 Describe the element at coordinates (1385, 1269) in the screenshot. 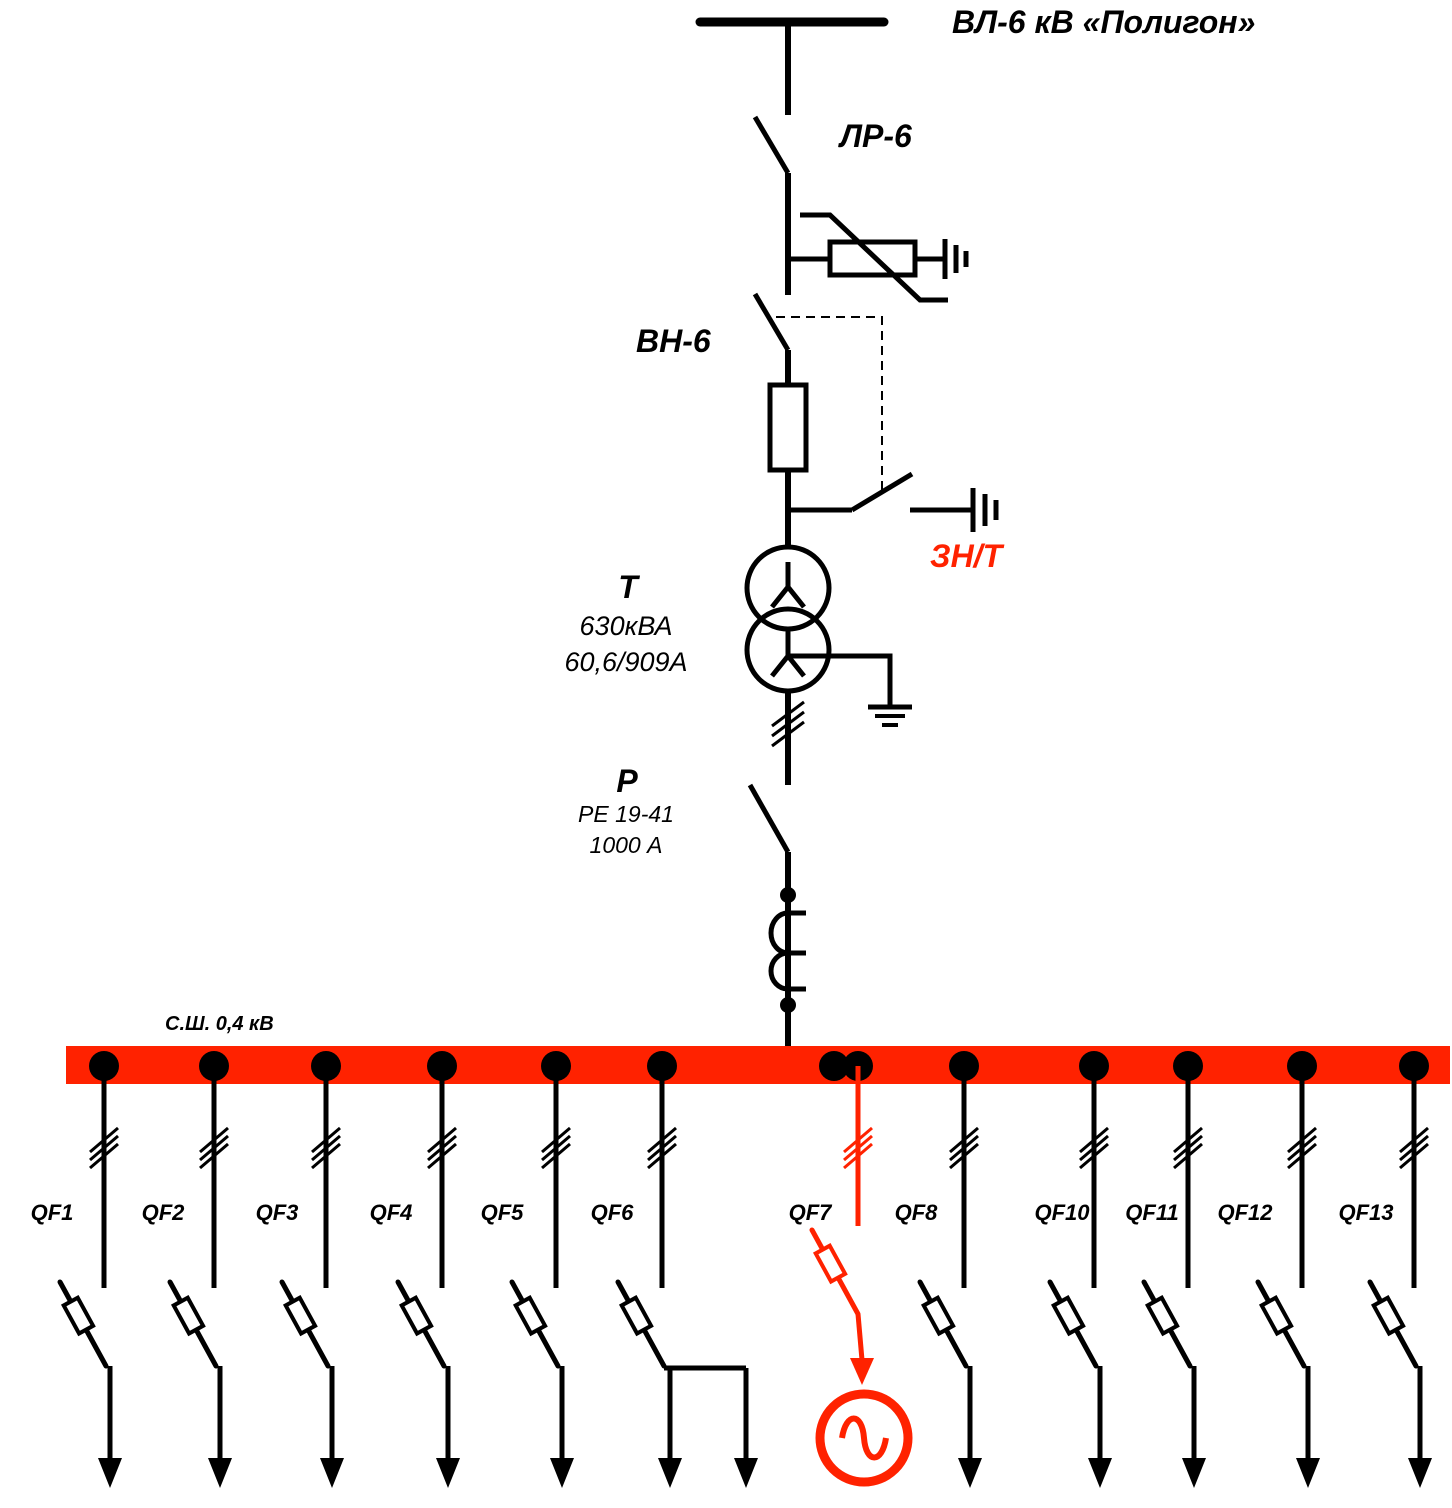

I see `feeder-qf13: QF13` at that location.